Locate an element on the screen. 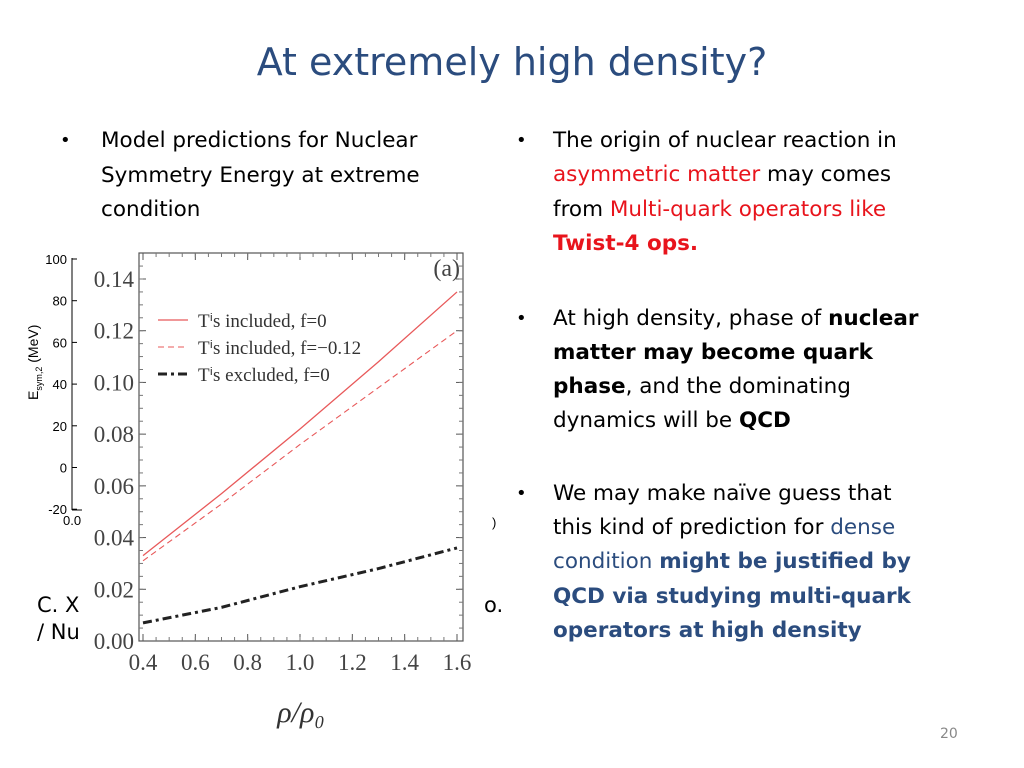 The image size is (1024, 768). y-tick-label: 0.00 is located at coordinates (114, 641).